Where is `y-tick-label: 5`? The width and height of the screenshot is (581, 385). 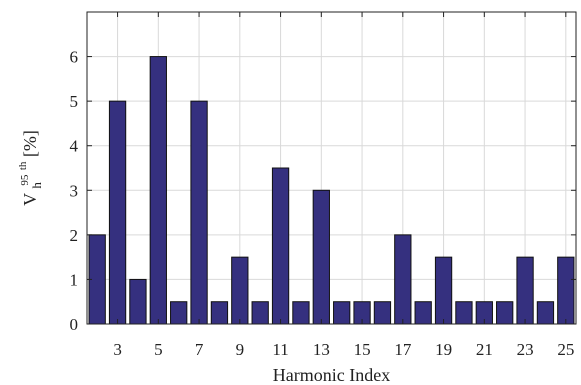
y-tick-label: 5 is located at coordinates (74, 101).